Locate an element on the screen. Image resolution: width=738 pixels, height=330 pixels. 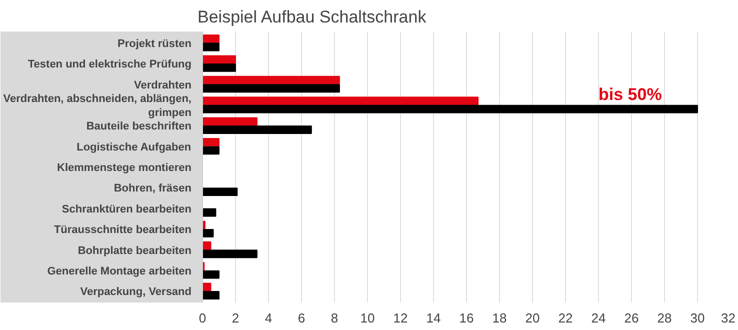
x-tick-label: 26 is located at coordinates (631, 318).